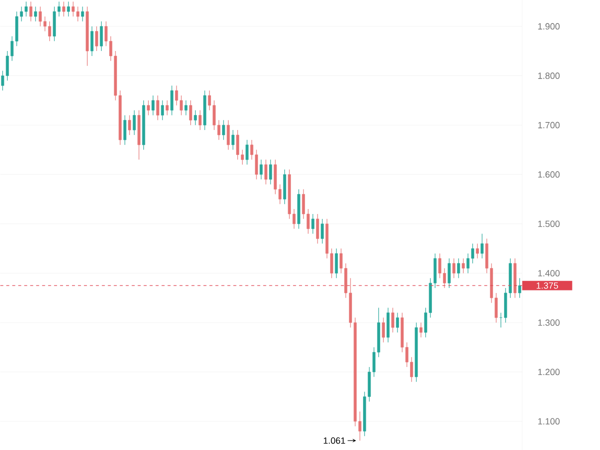  What do you see at coordinates (549, 125) in the screenshot?
I see `y-tick-label: 1.700` at bounding box center [549, 125].